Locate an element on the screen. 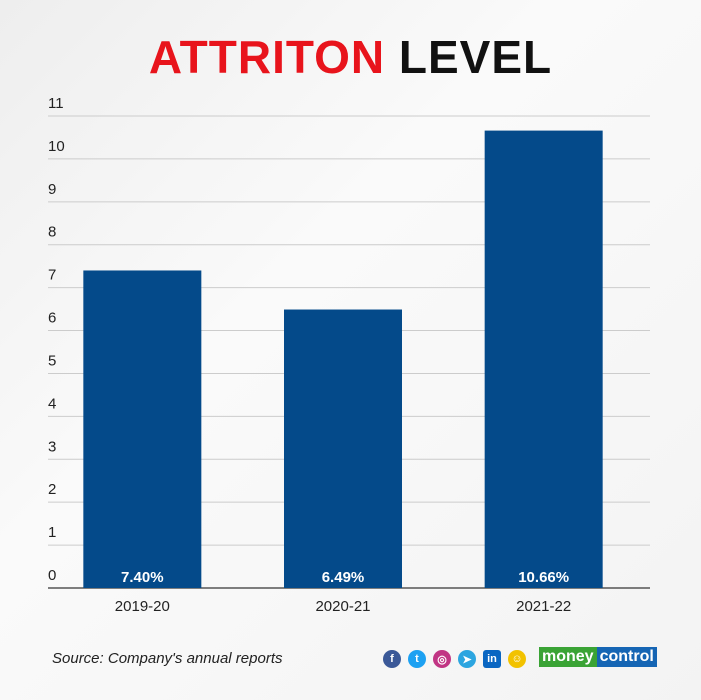 Image resolution: width=701 pixels, height=700 pixels. data-label: 10.66% is located at coordinates (543, 577).